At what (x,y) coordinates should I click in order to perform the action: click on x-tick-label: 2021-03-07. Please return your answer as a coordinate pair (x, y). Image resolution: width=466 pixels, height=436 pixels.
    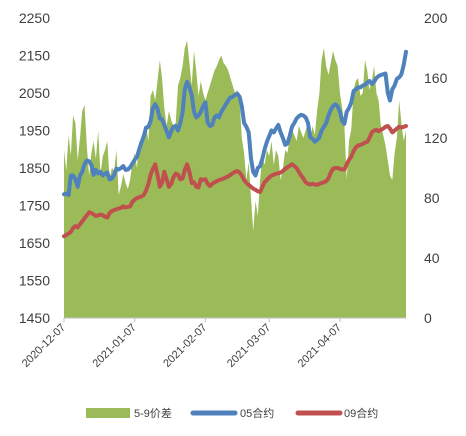
    Looking at the image, I should click on (249, 346).